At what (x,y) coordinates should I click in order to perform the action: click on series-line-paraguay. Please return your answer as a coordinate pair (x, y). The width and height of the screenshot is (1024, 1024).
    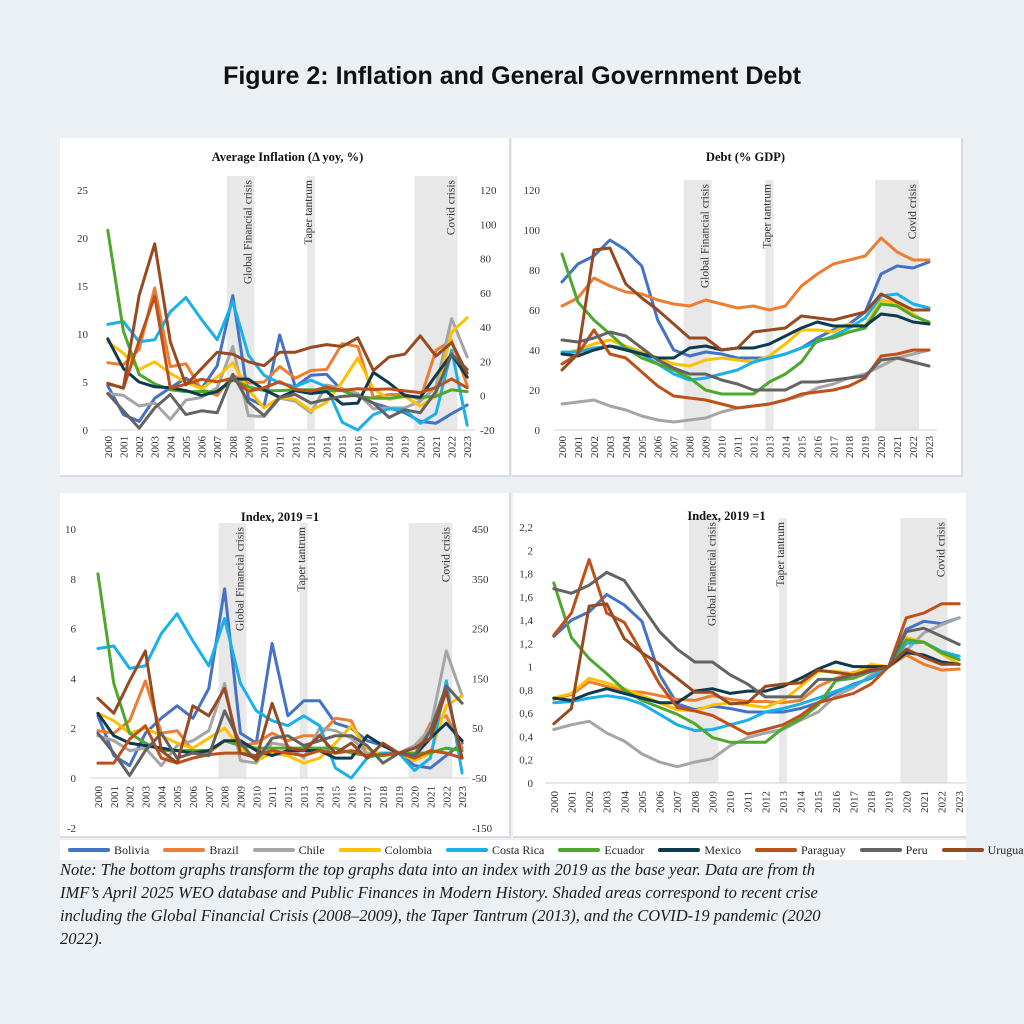
    Looking at the image, I should click on (287, 344).